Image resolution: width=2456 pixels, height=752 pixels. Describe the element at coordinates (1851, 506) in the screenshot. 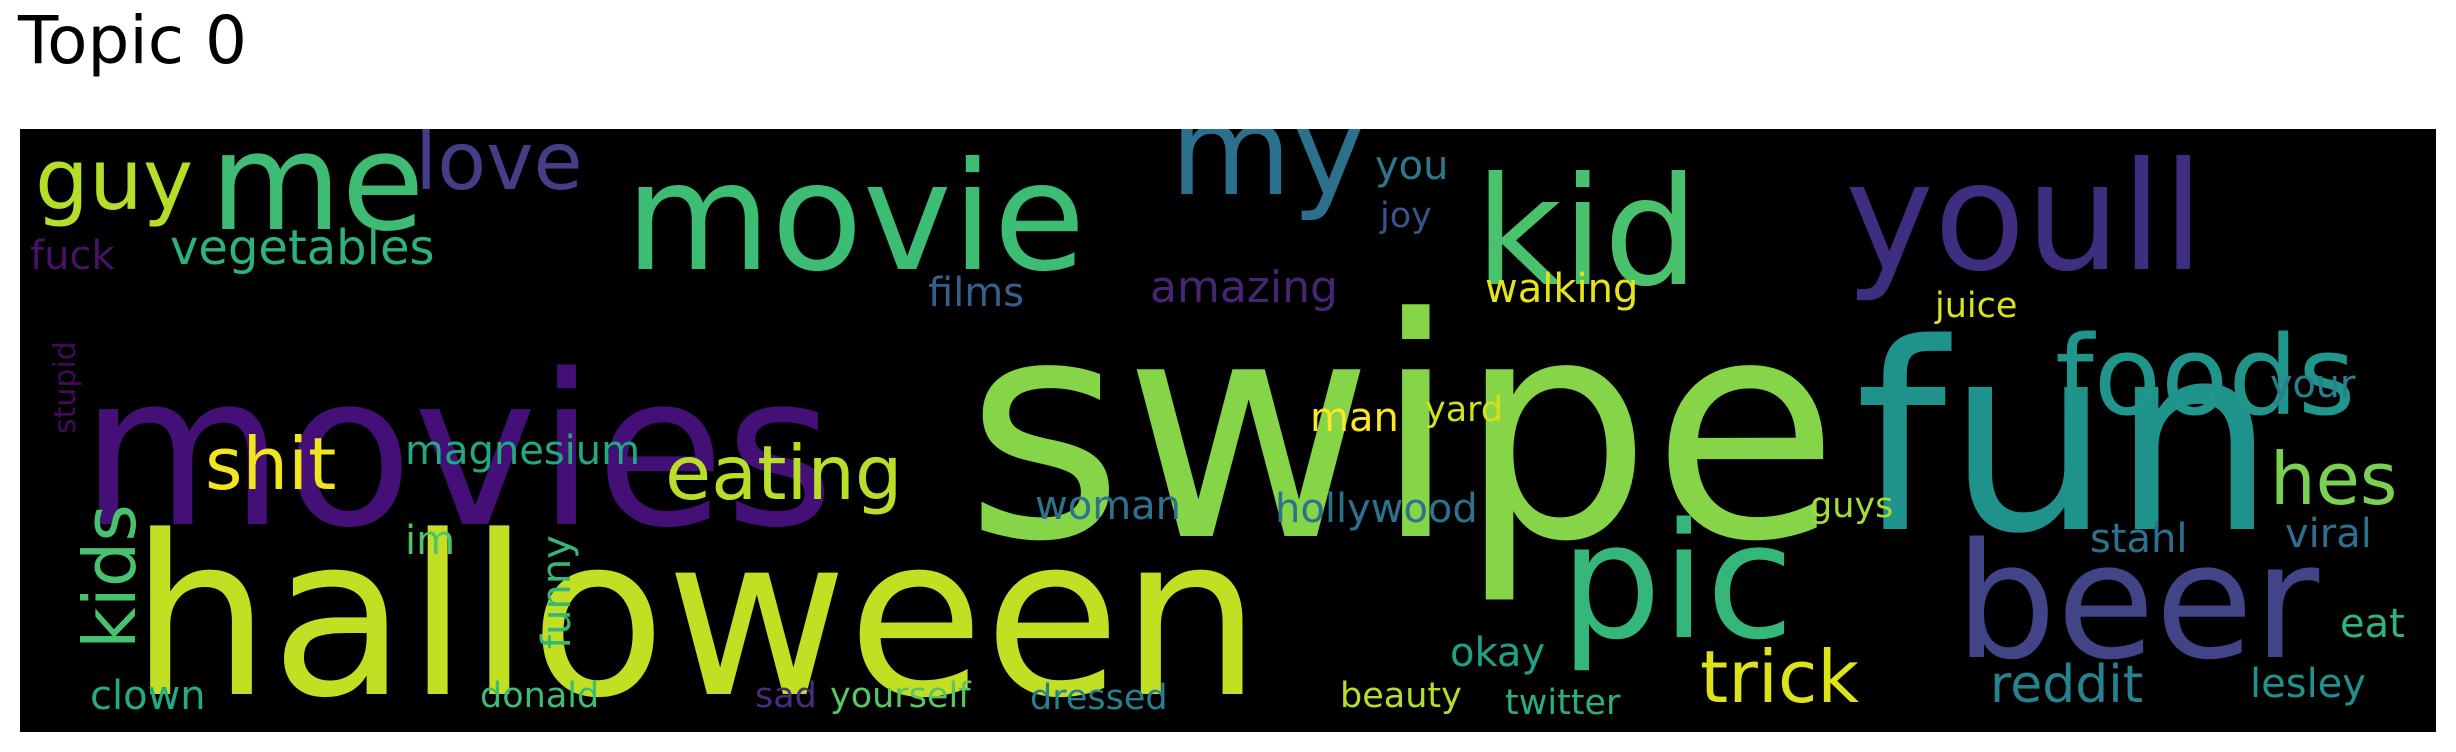

I see `word-guys: guys` at that location.